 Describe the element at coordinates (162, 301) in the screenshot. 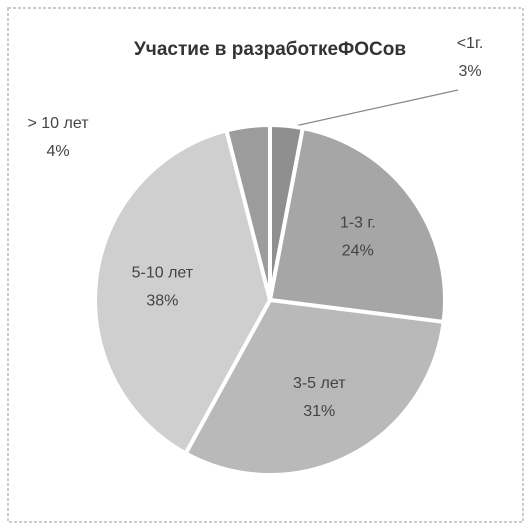

I see `slice-value-label: 38%` at that location.